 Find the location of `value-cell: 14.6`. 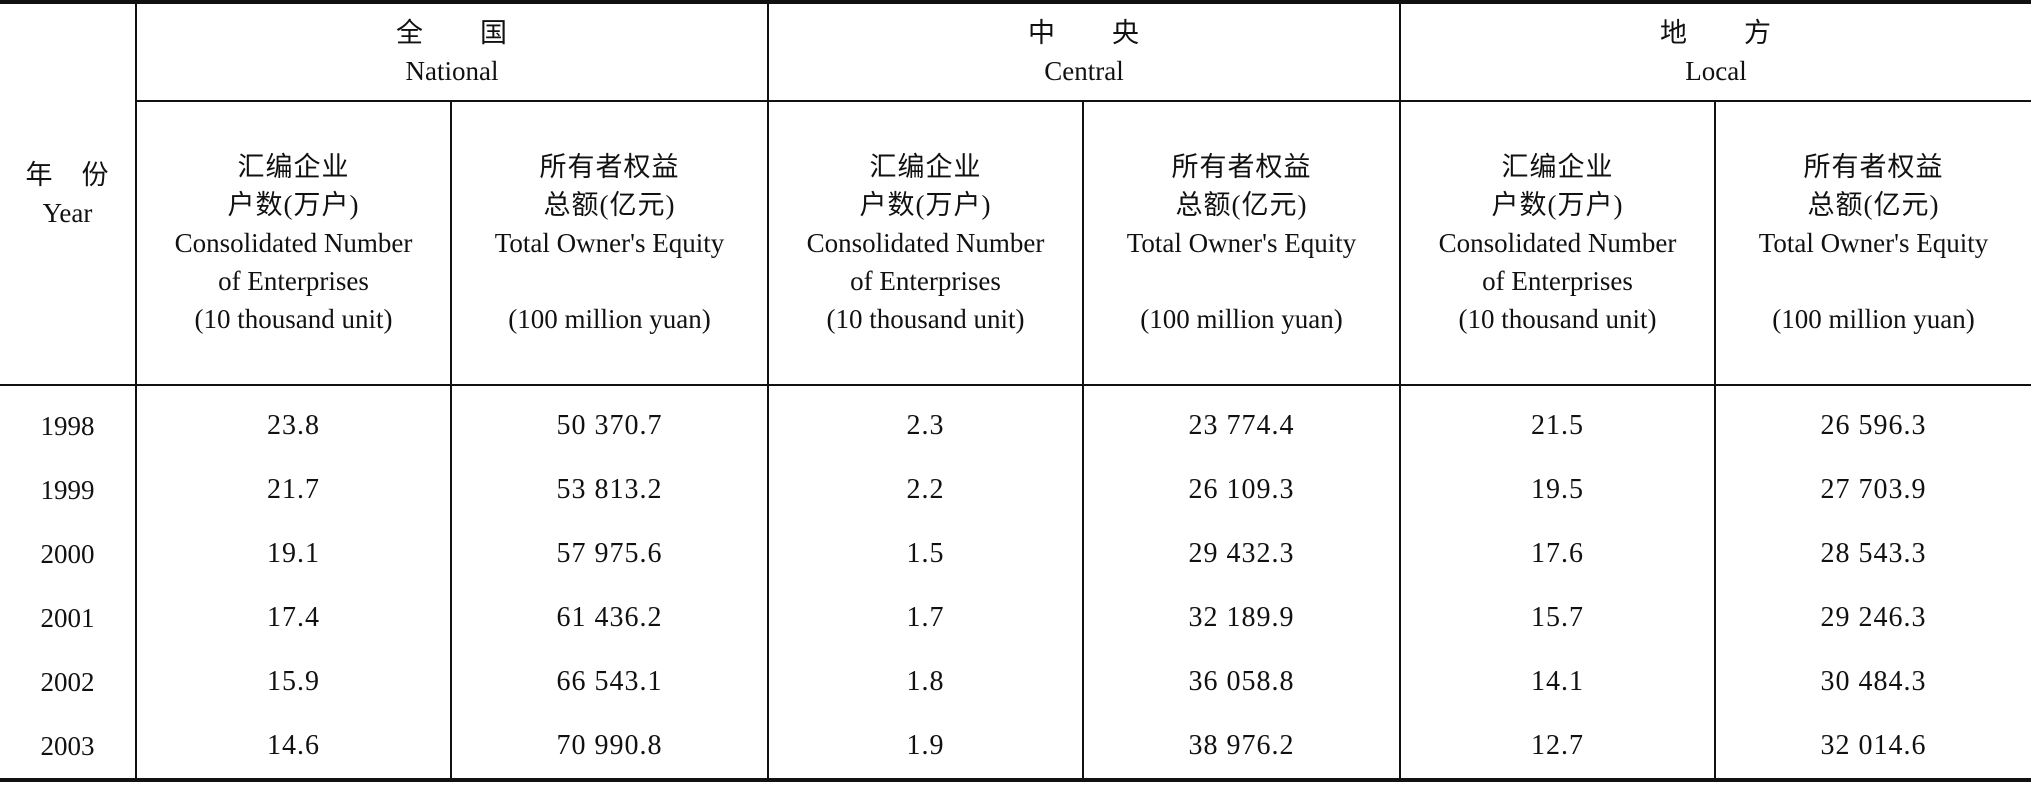

value-cell: 14.6 is located at coordinates (293, 747).